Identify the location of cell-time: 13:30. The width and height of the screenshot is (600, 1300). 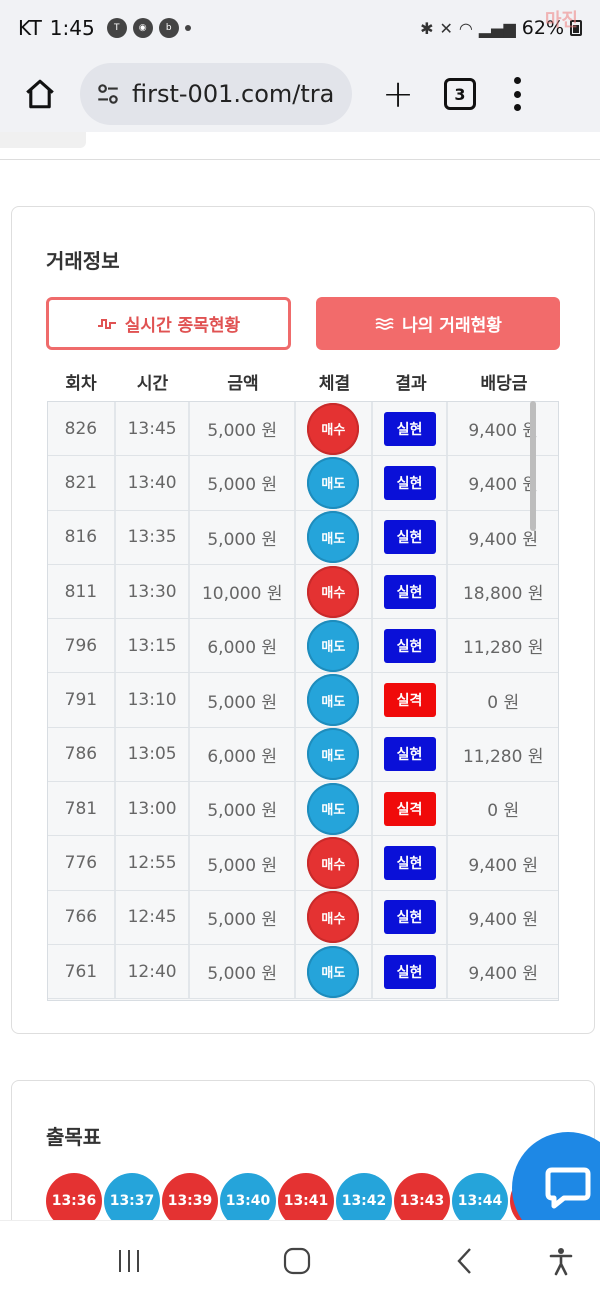
(153, 591).